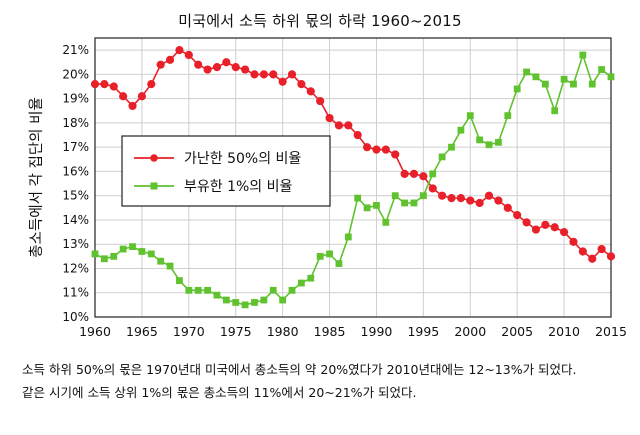 This screenshot has height=435, width=640. I want to click on y-axis-label: 총소득에서 각 집단의 비율, so click(36, 177).